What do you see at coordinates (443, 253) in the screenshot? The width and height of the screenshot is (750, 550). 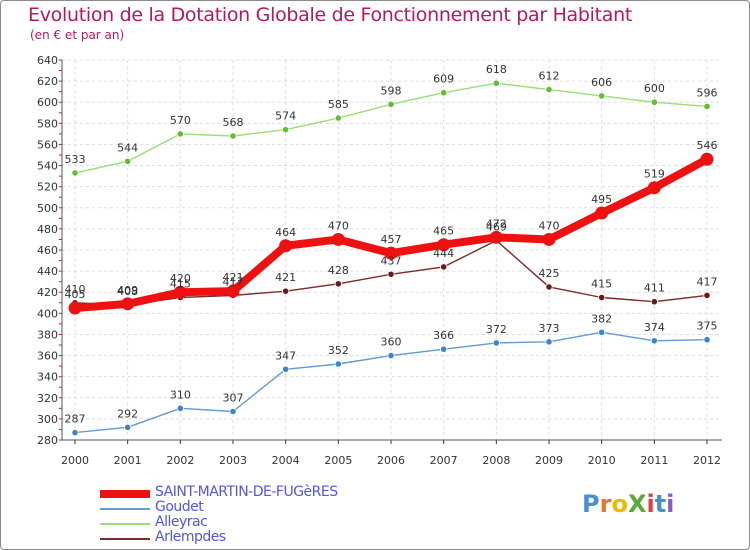 I see `data-label: 444` at bounding box center [443, 253].